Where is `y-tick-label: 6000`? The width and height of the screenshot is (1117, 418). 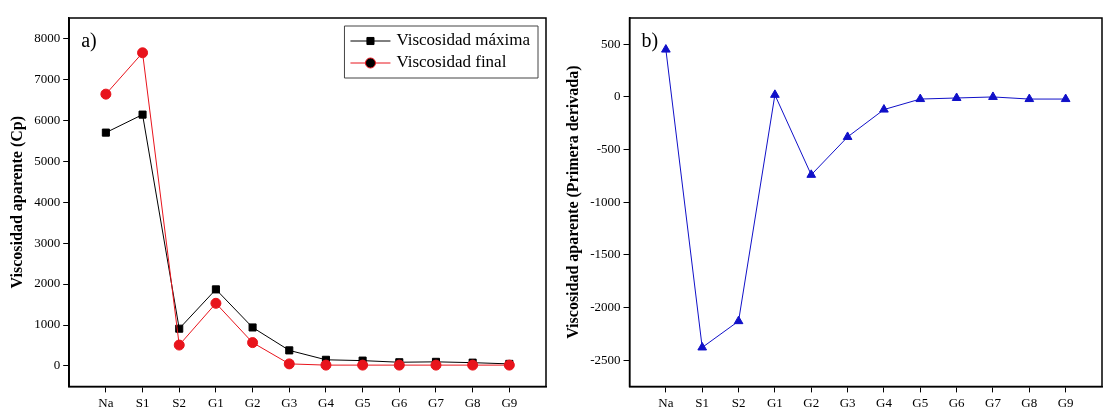 y-tick-label: 6000 is located at coordinates (47, 119).